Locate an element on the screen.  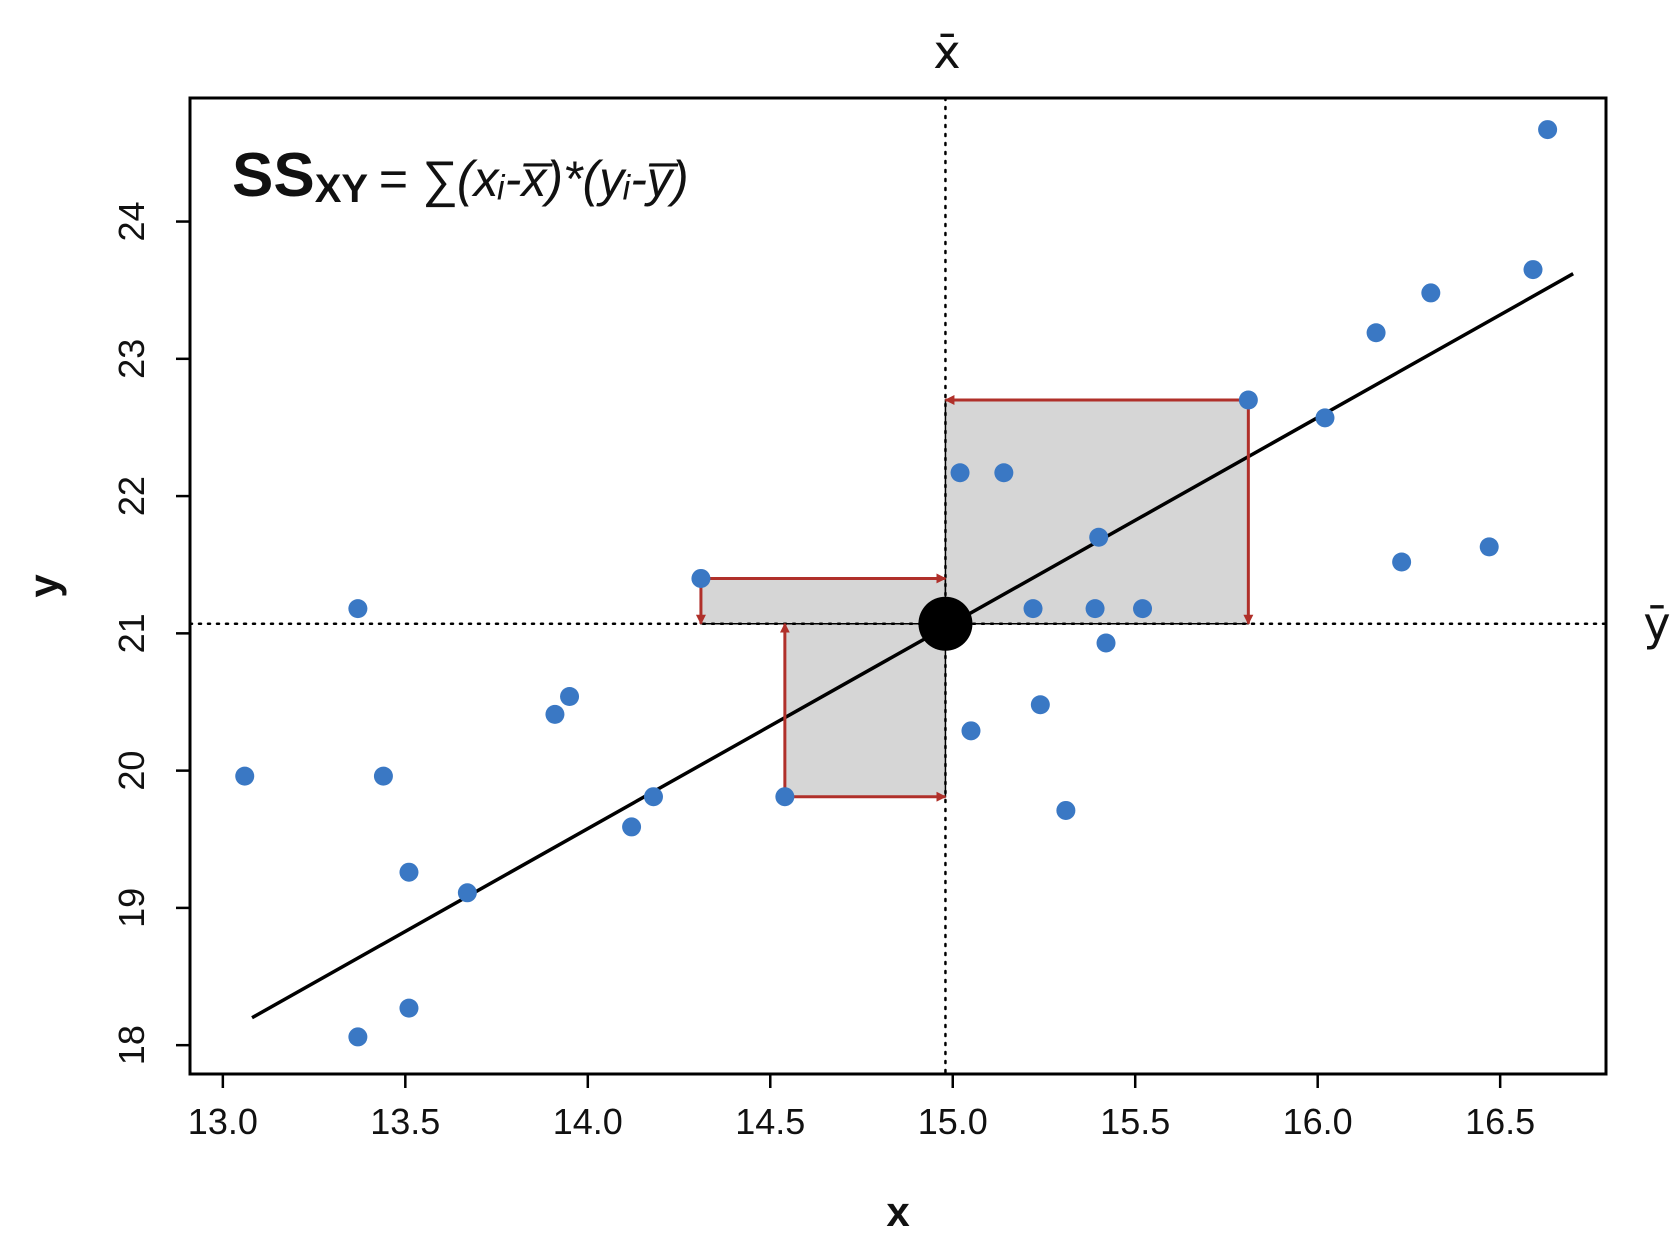
y-tick-label-4: 22 is located at coordinates (131, 496).